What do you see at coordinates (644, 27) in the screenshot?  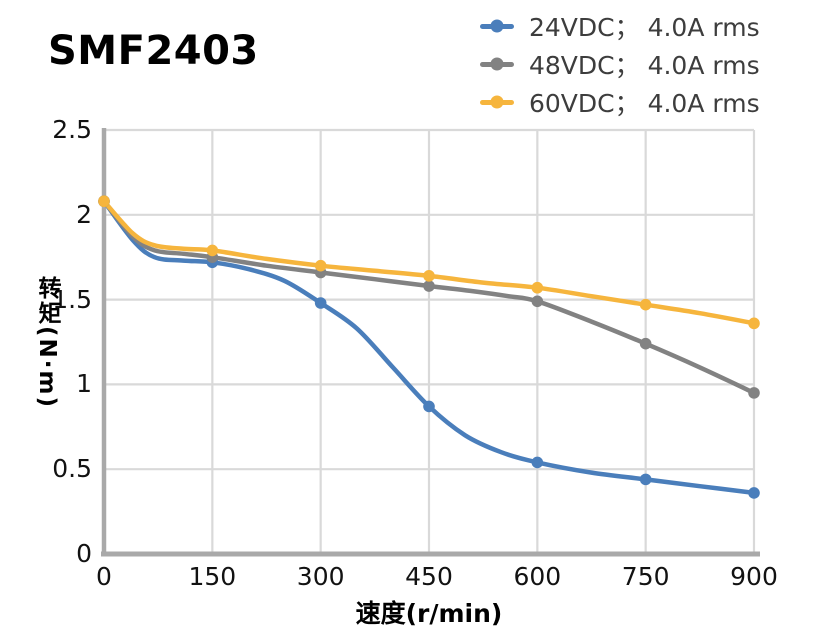 I see `legend-label: 24VDC； 4.0A rms` at bounding box center [644, 27].